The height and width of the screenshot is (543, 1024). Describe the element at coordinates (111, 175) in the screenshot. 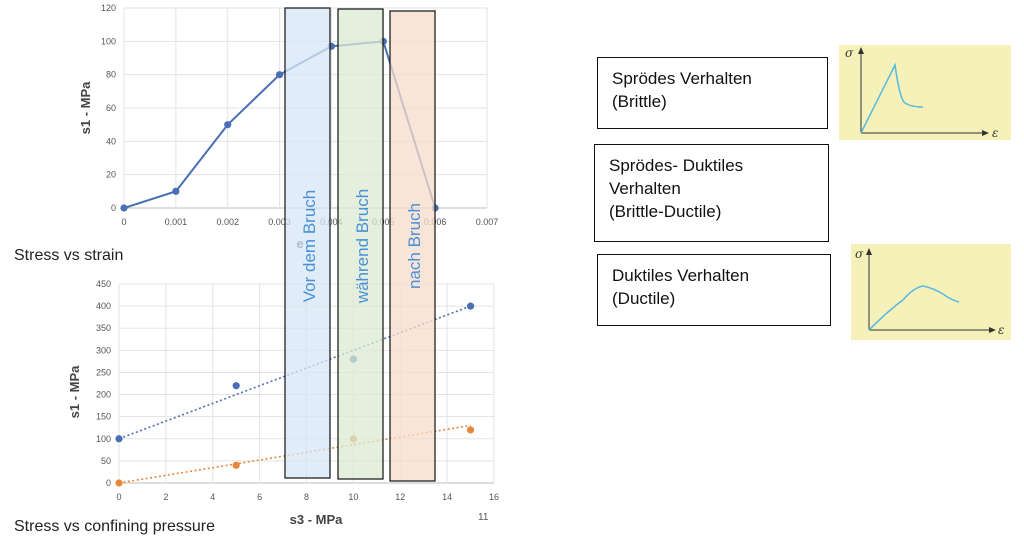

I see `c1-y-tick-label: 20` at that location.